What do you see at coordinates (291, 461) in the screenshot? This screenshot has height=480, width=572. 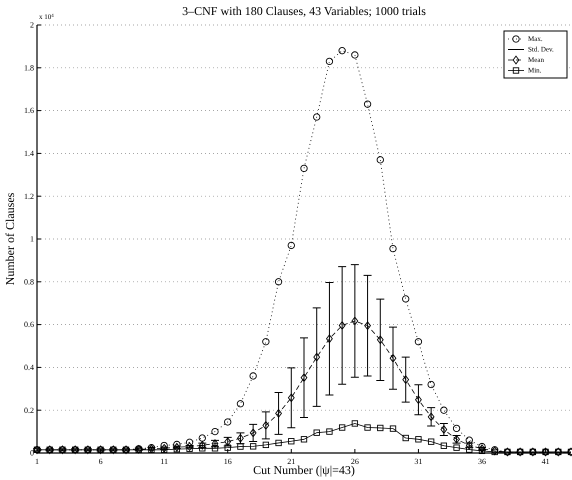 I see `x-tick-label: 21` at bounding box center [291, 461].